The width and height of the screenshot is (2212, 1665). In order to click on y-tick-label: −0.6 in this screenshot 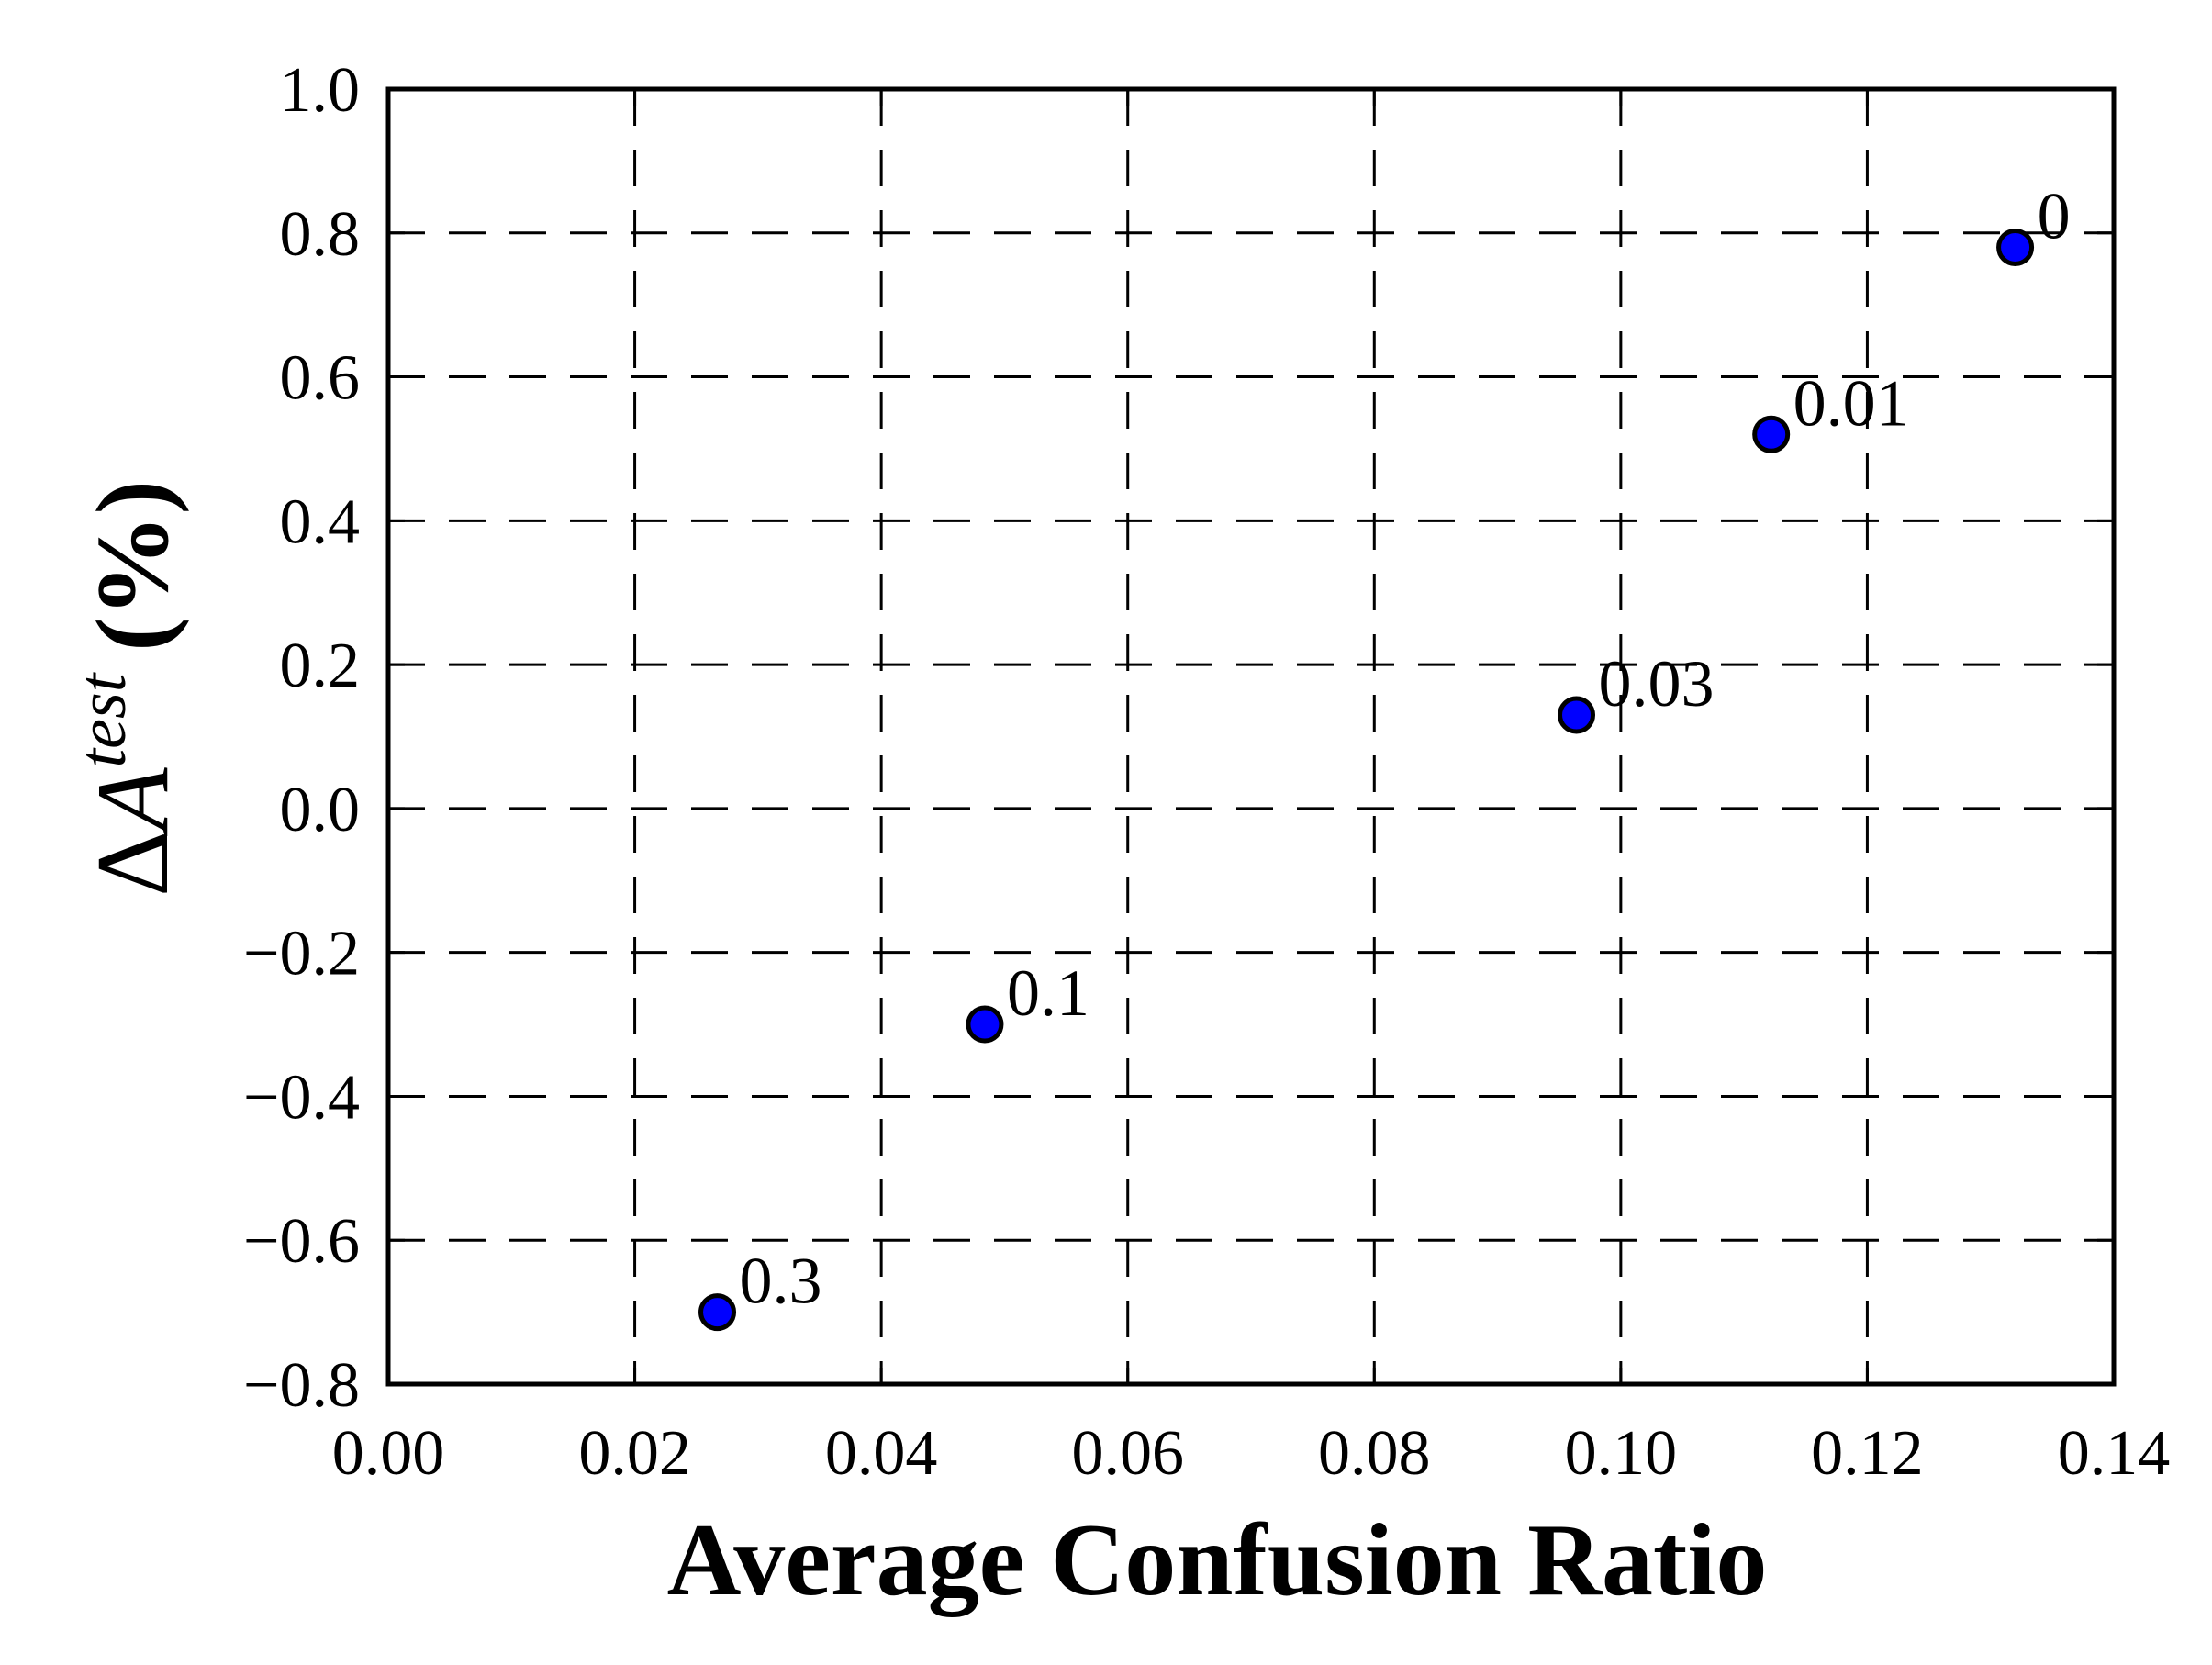, I will do `click(301, 1241)`.